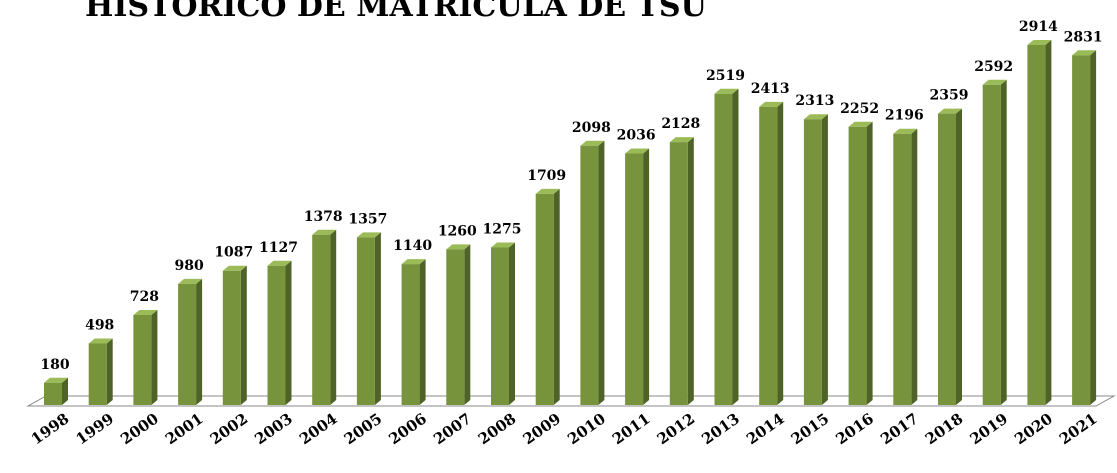  What do you see at coordinates (497, 429) in the screenshot?
I see `x-tick-label: 2008` at bounding box center [497, 429].